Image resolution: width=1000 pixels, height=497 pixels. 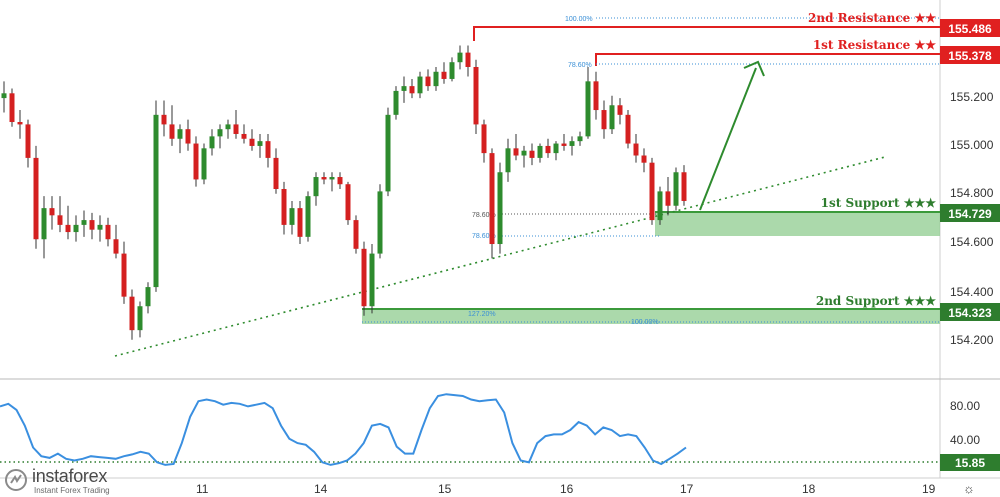 I want to click on time-tick: 11, so click(x=202, y=489).